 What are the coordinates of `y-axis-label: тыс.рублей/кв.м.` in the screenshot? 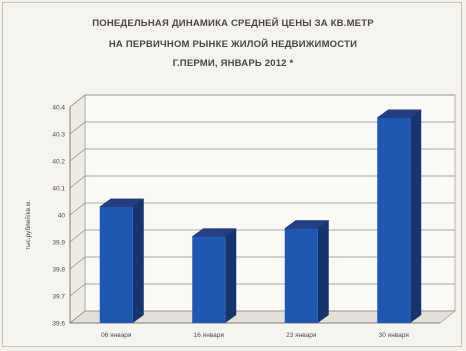 It's located at (28, 225).